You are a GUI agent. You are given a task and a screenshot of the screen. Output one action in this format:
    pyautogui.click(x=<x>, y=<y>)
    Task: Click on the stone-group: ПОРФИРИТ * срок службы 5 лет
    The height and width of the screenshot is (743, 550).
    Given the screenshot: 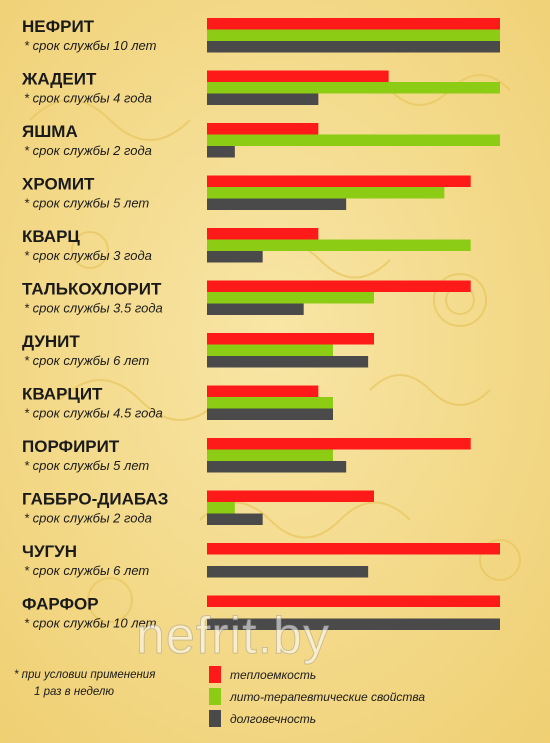 What is the action you would take?
    pyautogui.click(x=246, y=455)
    